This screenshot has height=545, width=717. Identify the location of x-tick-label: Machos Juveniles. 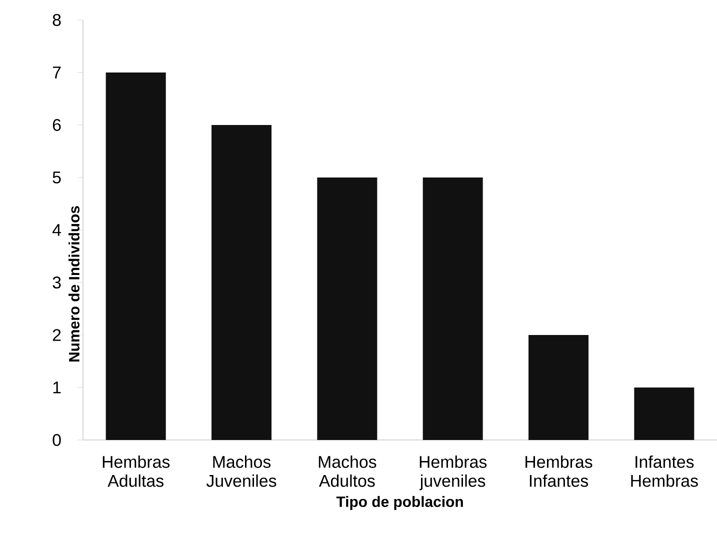
(241, 471).